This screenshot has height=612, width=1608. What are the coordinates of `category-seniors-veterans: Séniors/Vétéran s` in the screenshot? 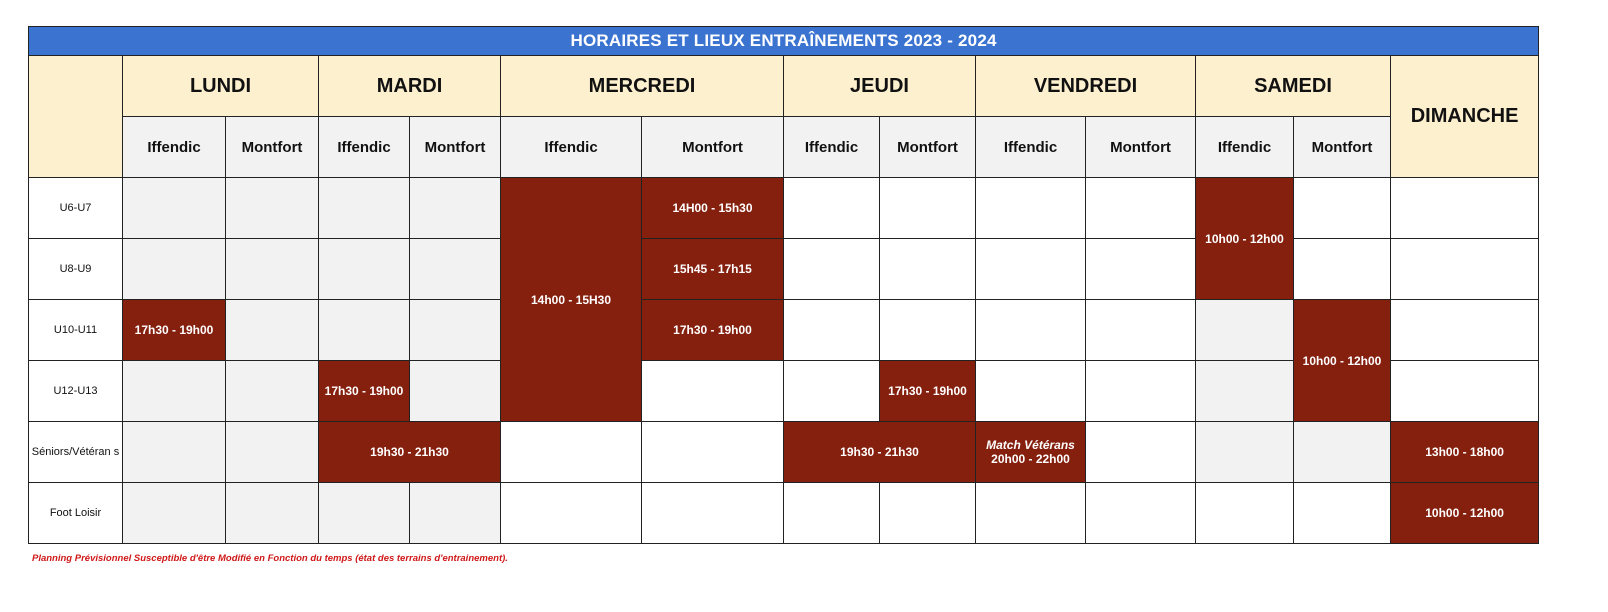 It's located at (75, 452).